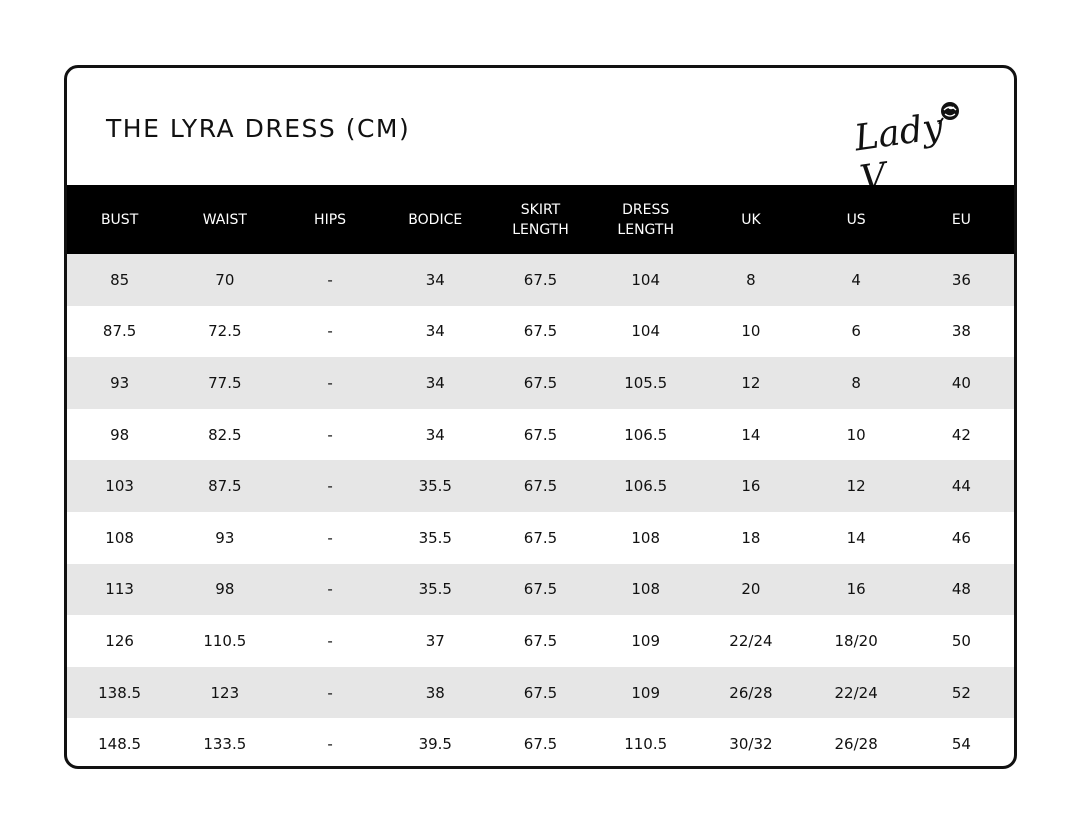  What do you see at coordinates (856, 486) in the screenshot?
I see `table-cell: 12` at bounding box center [856, 486].